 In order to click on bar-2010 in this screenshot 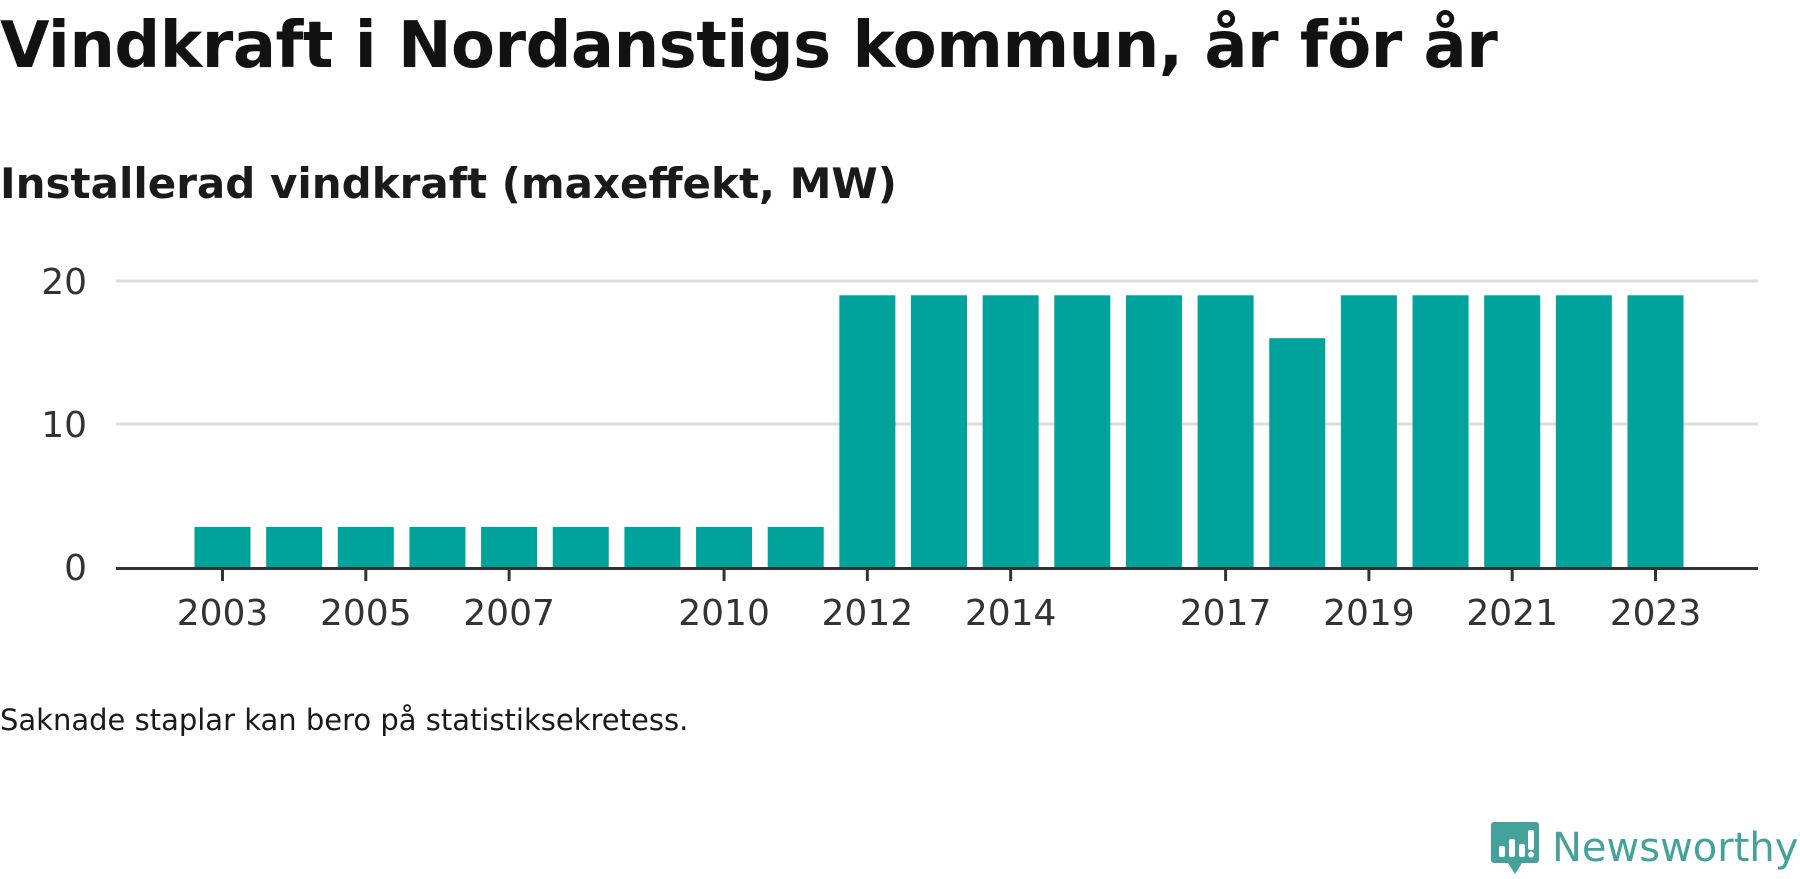, I will do `click(724, 546)`.